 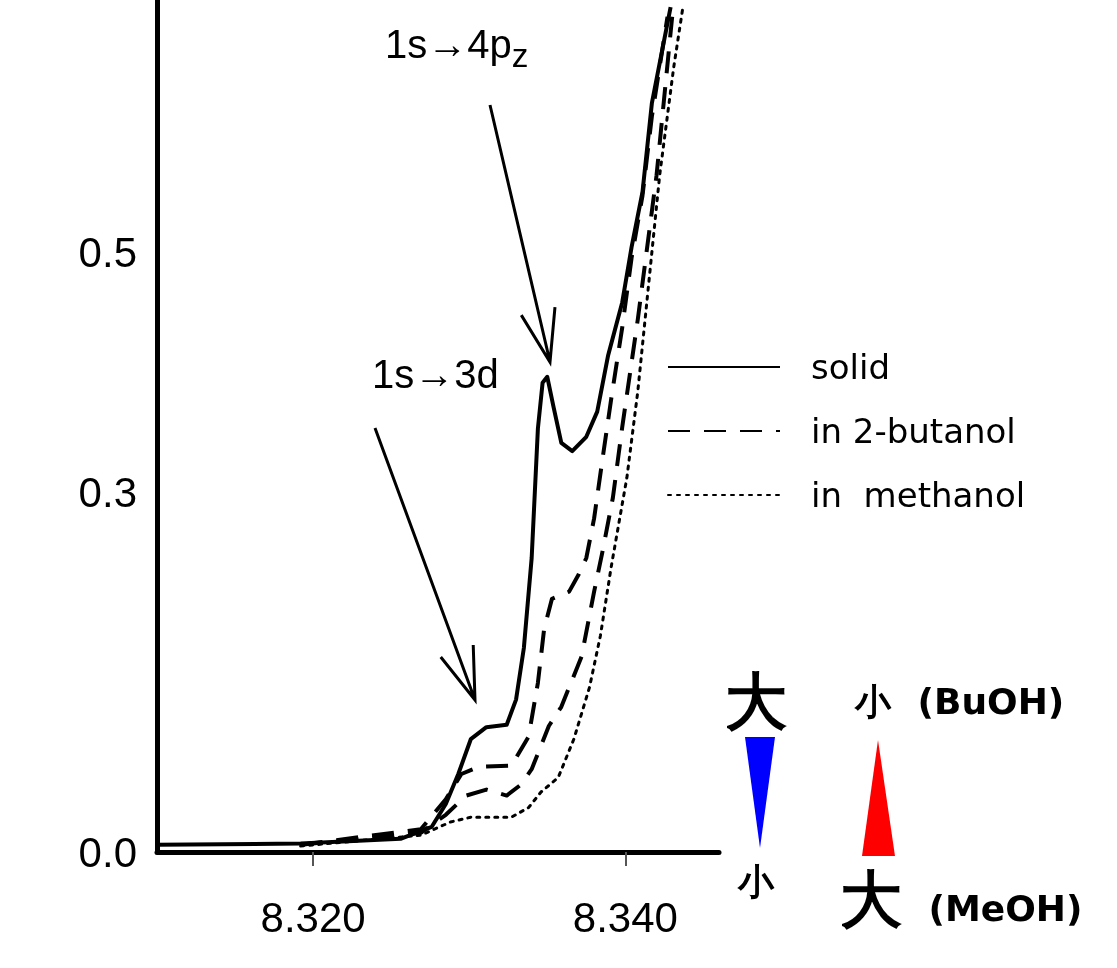 What do you see at coordinates (435, 374) in the screenshot?
I see `annotation: 1s→3d` at bounding box center [435, 374].